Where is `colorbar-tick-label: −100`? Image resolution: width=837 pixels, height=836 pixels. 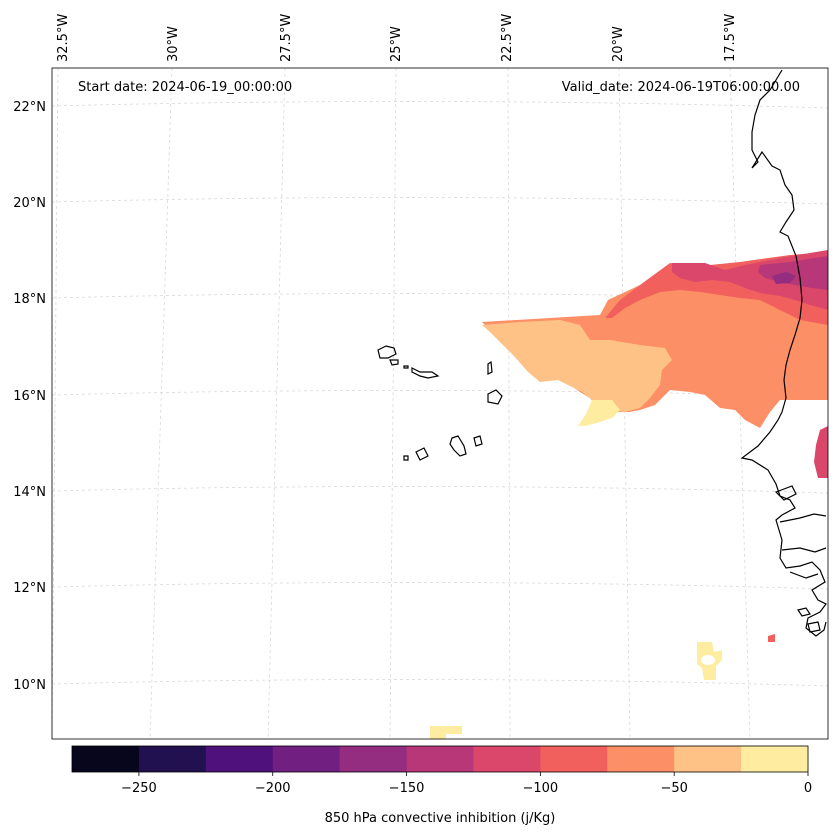
colorbar-tick-label: −100 is located at coordinates (541, 788).